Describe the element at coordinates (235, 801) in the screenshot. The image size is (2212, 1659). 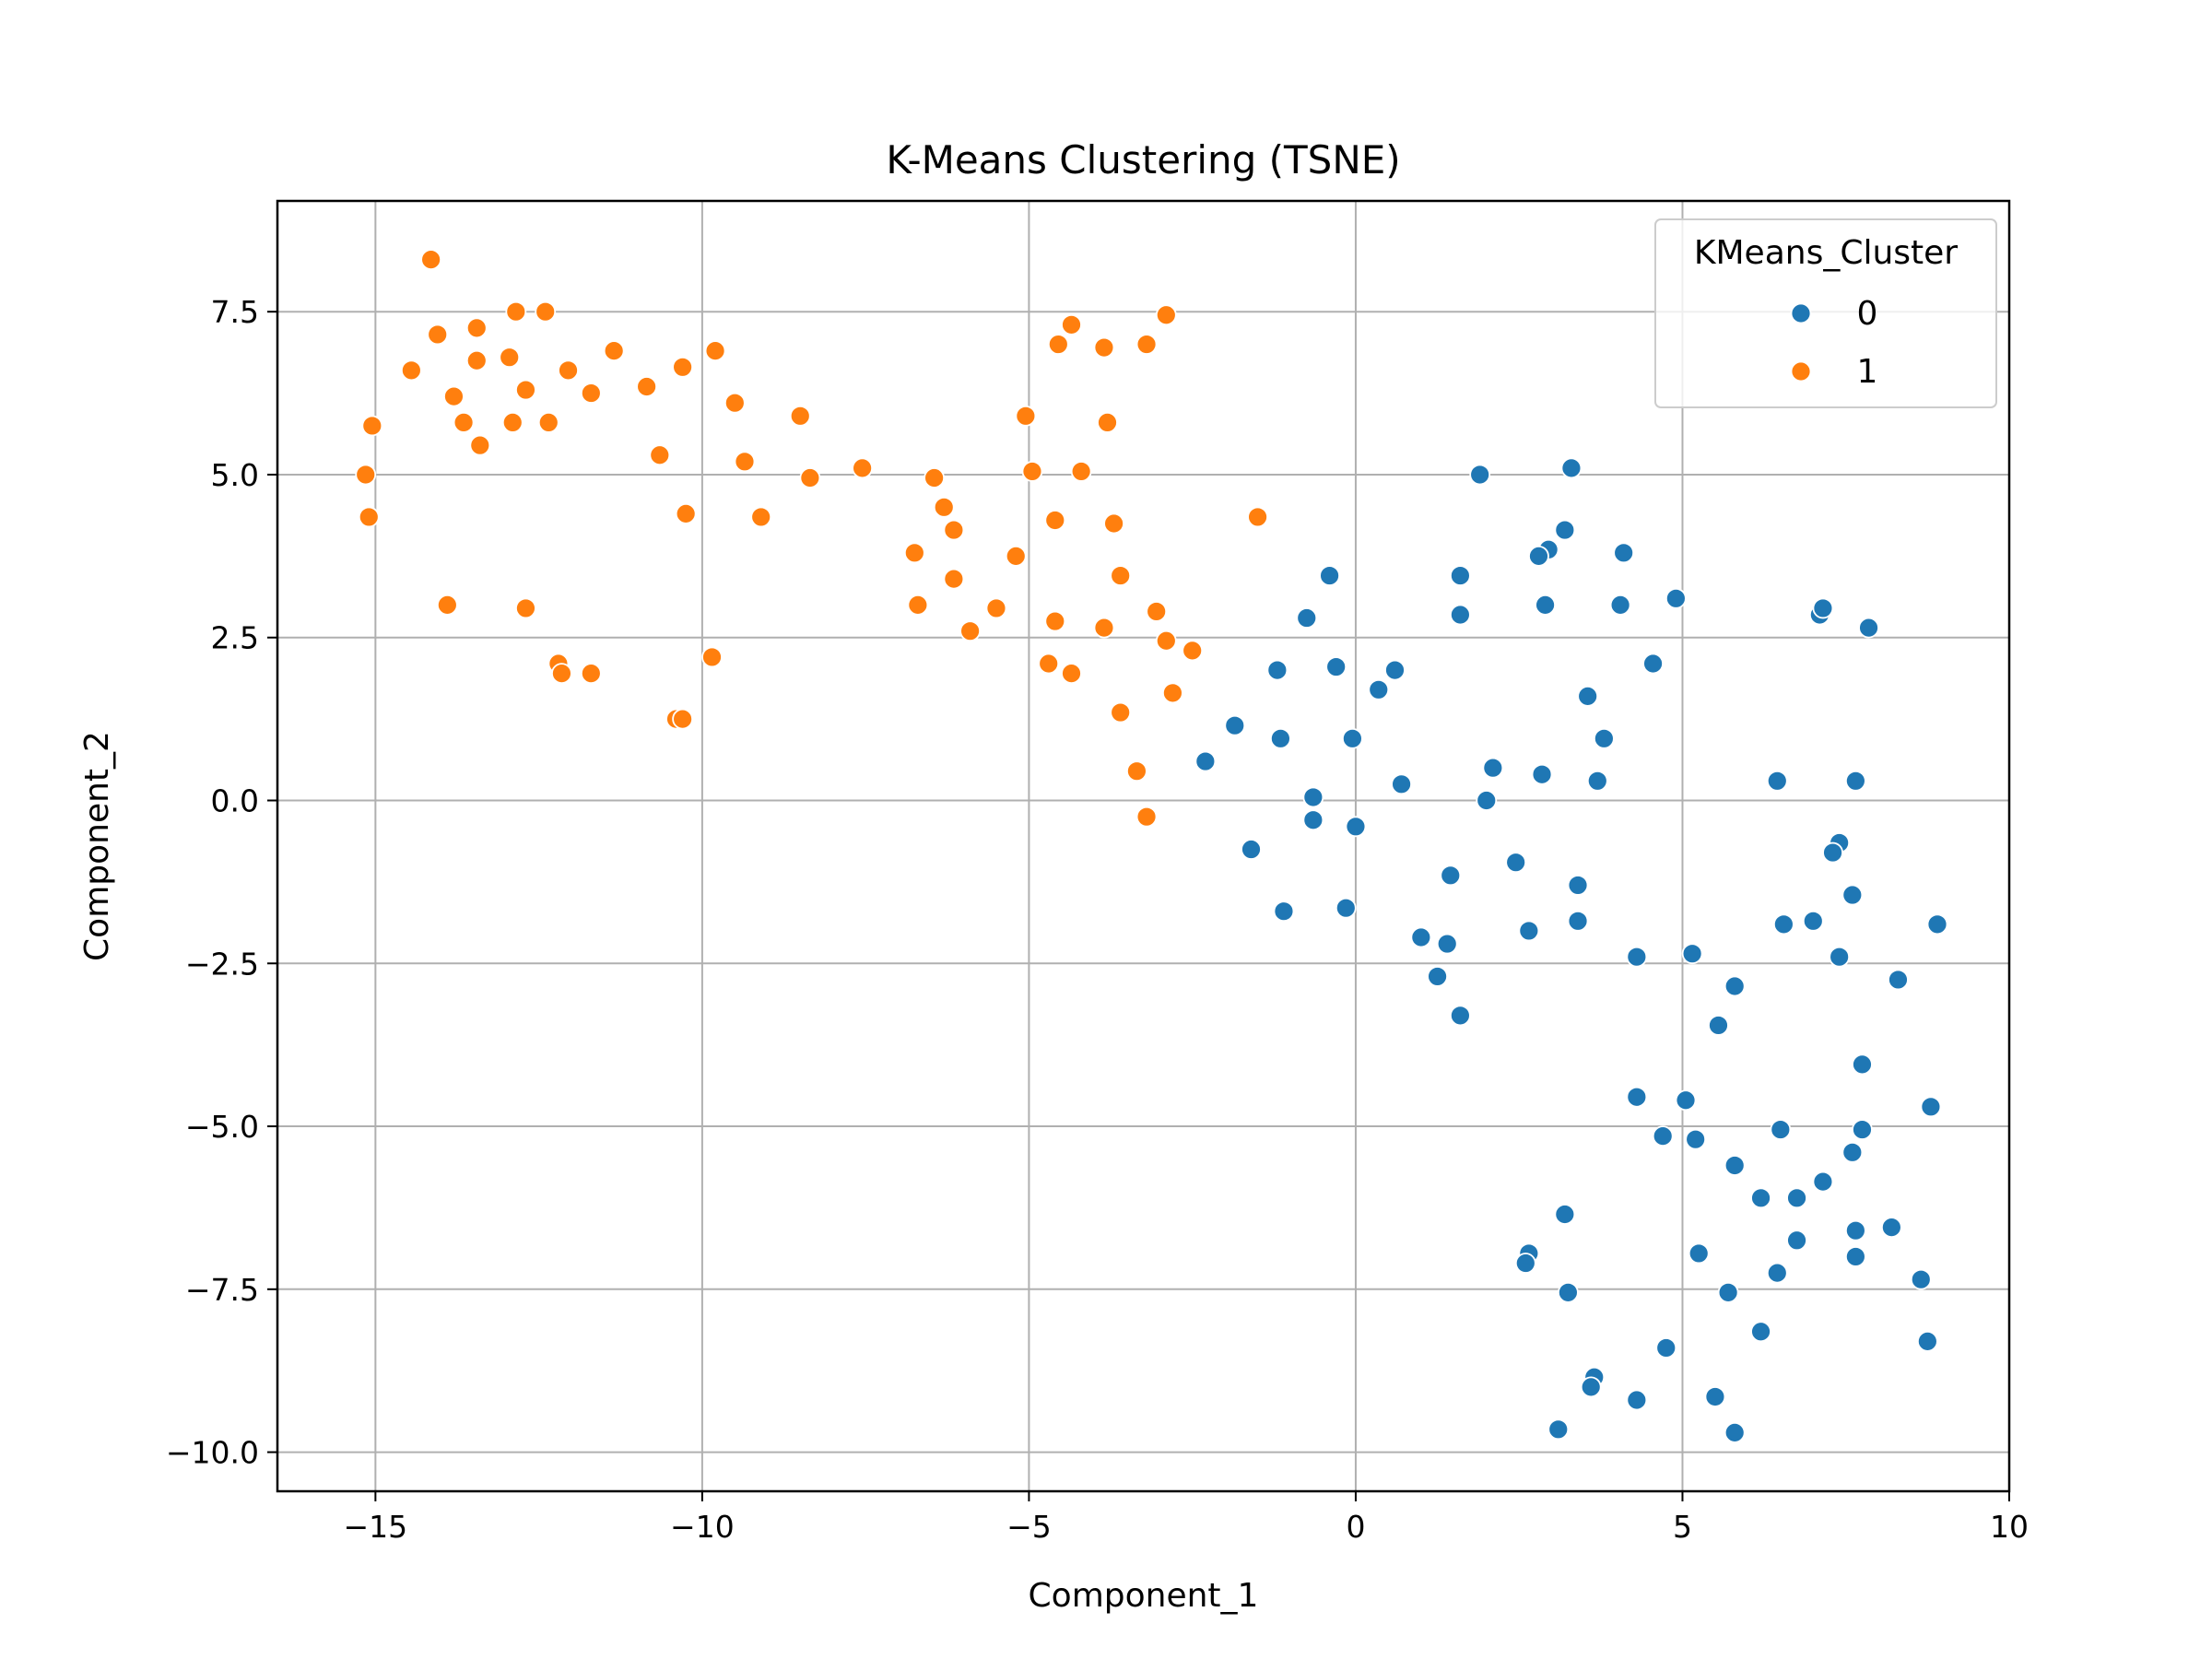
I see `y-tick-label: 0.0` at that location.